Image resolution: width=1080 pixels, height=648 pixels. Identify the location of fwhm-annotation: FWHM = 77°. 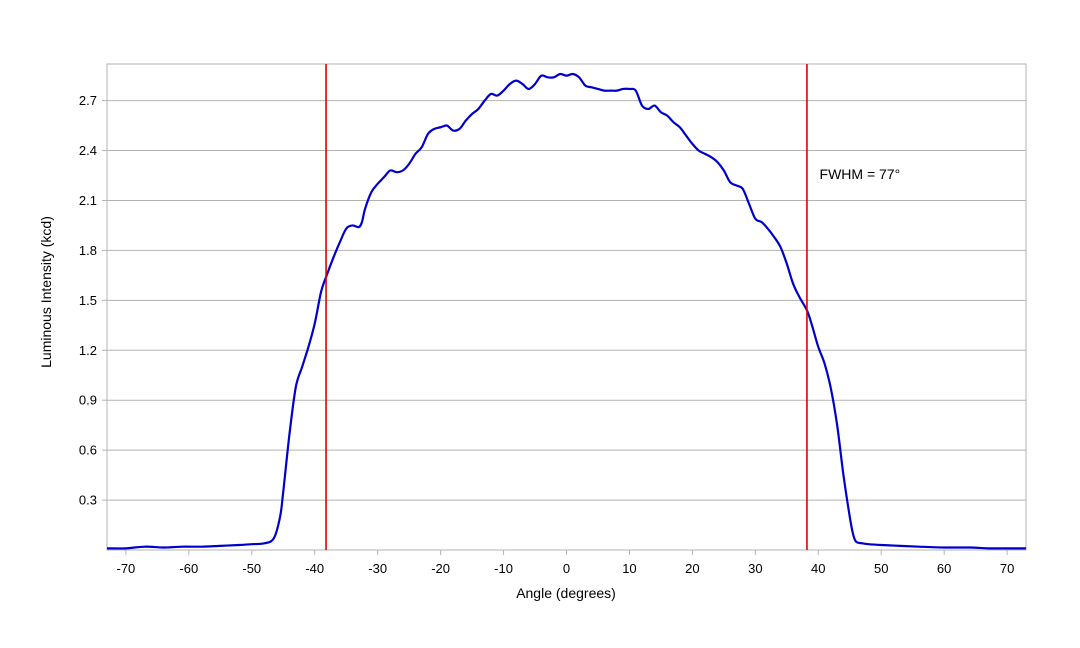
(860, 174).